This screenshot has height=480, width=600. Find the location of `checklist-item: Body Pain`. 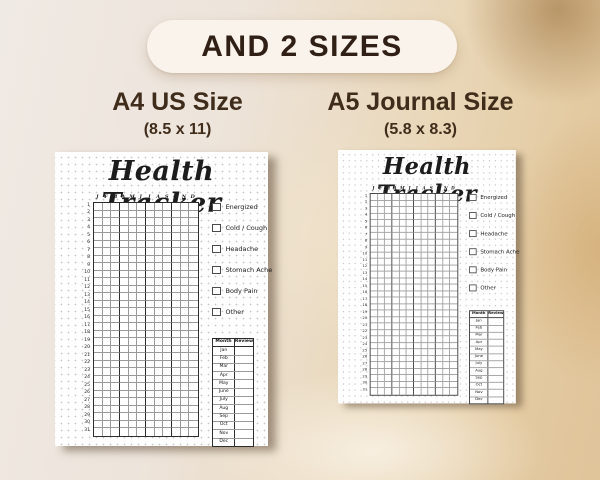

checklist-item: Body Pain is located at coordinates (242, 291).